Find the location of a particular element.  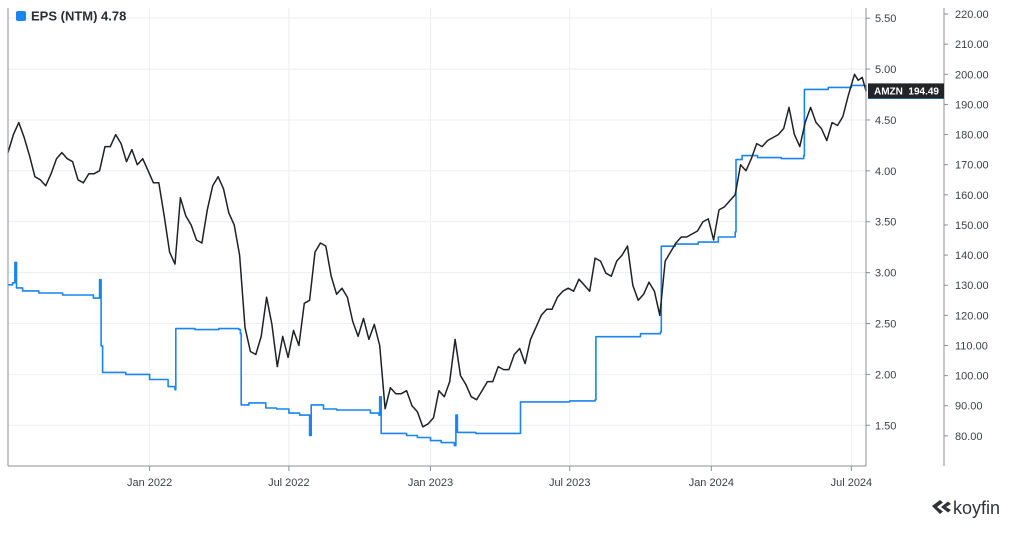

badge-label: AMZN is located at coordinates (888, 92).